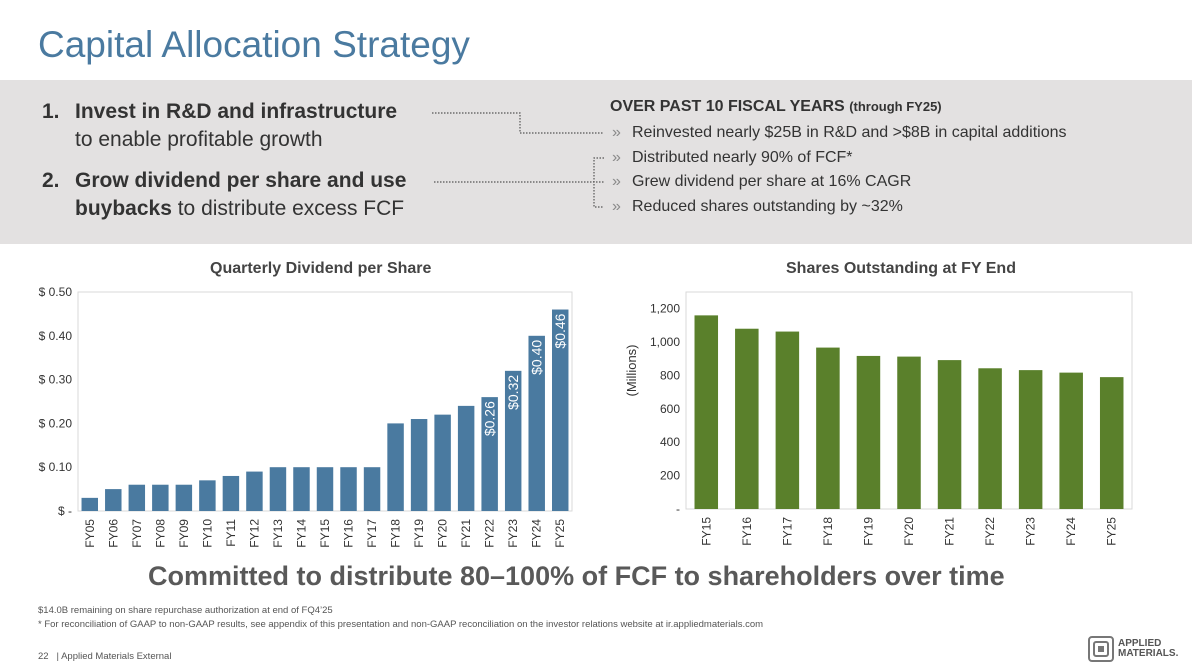 This screenshot has height=672, width=1192. What do you see at coordinates (665, 342) in the screenshot?
I see `shares-ytick-label: 1,000` at bounding box center [665, 342].